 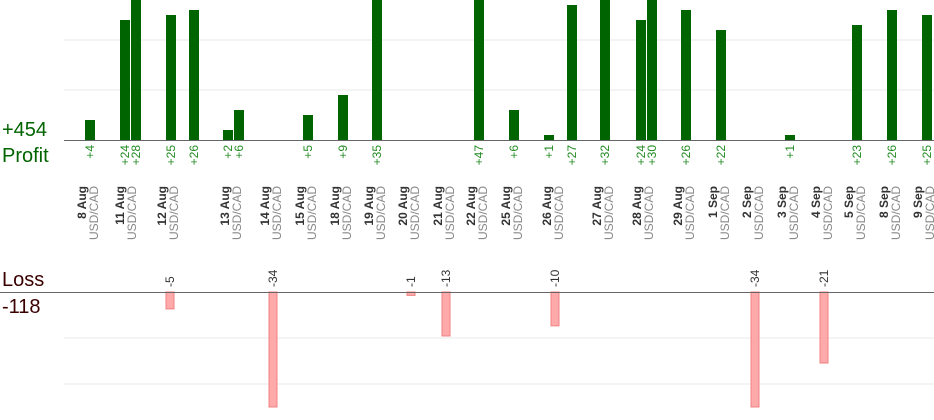 I want to click on loss-value-label: -1, so click(x=411, y=281).